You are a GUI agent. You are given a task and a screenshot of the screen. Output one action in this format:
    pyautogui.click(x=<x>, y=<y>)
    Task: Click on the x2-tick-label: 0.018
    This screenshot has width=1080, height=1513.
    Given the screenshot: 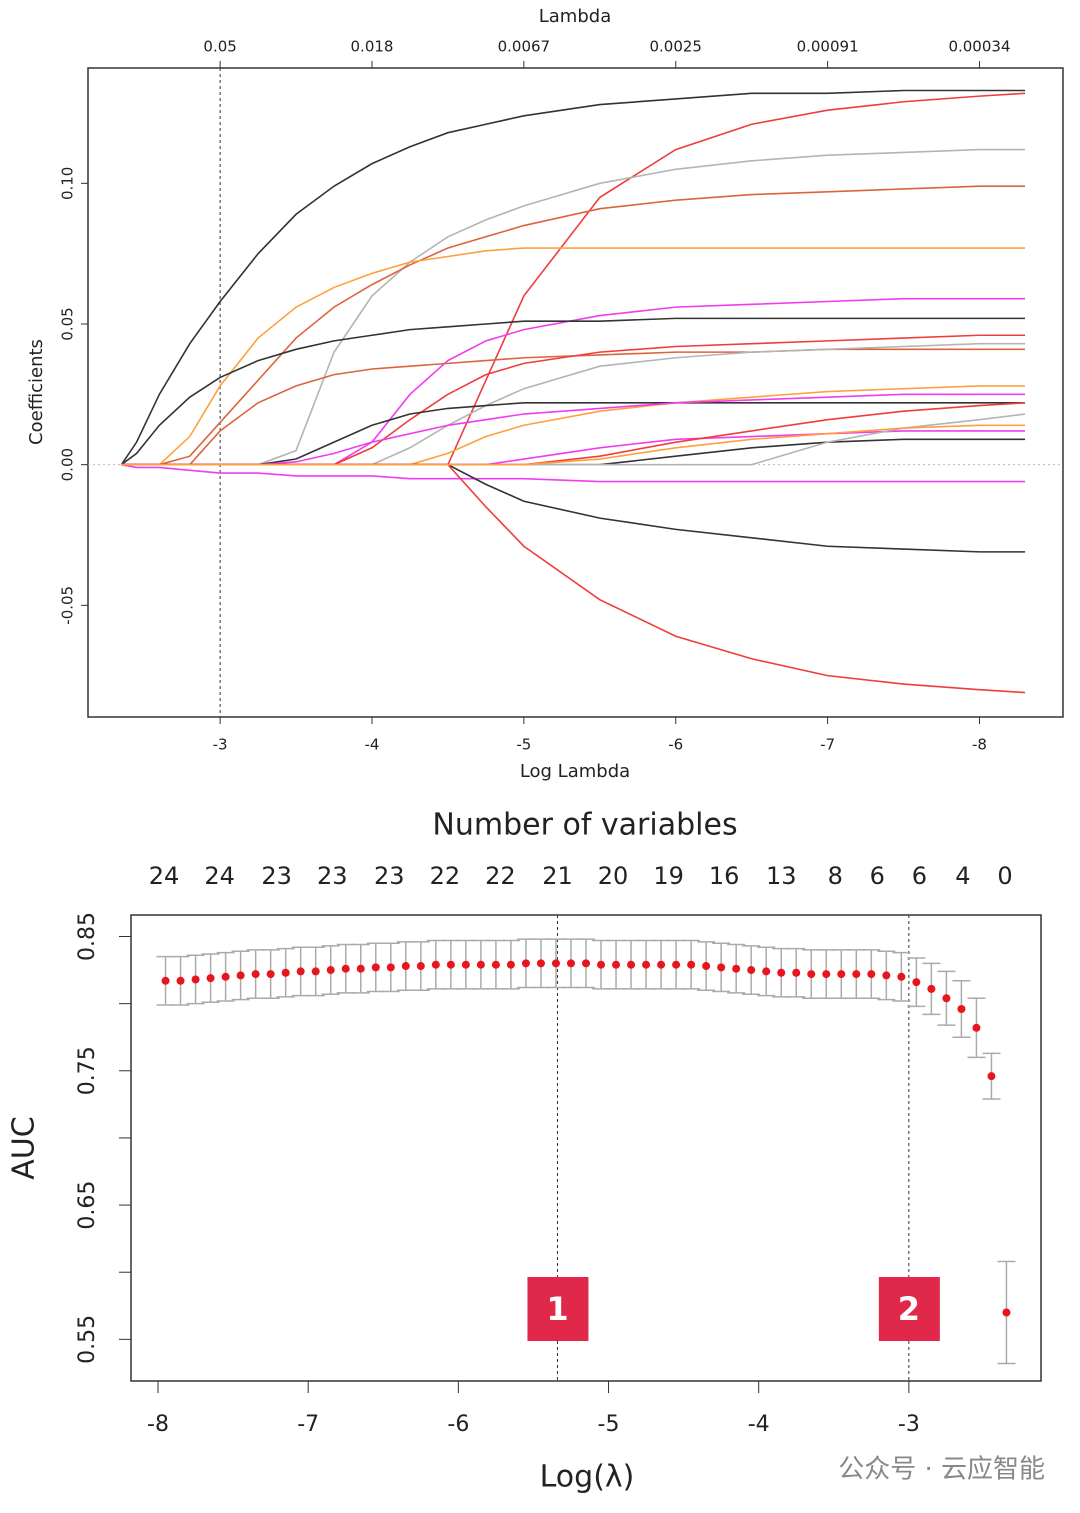 What is the action you would take?
    pyautogui.click(x=372, y=47)
    